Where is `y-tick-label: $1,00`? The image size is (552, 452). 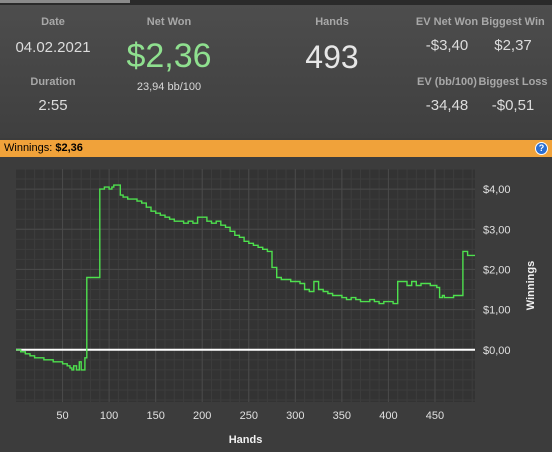 y-tick-label: $1,00 is located at coordinates (497, 311).